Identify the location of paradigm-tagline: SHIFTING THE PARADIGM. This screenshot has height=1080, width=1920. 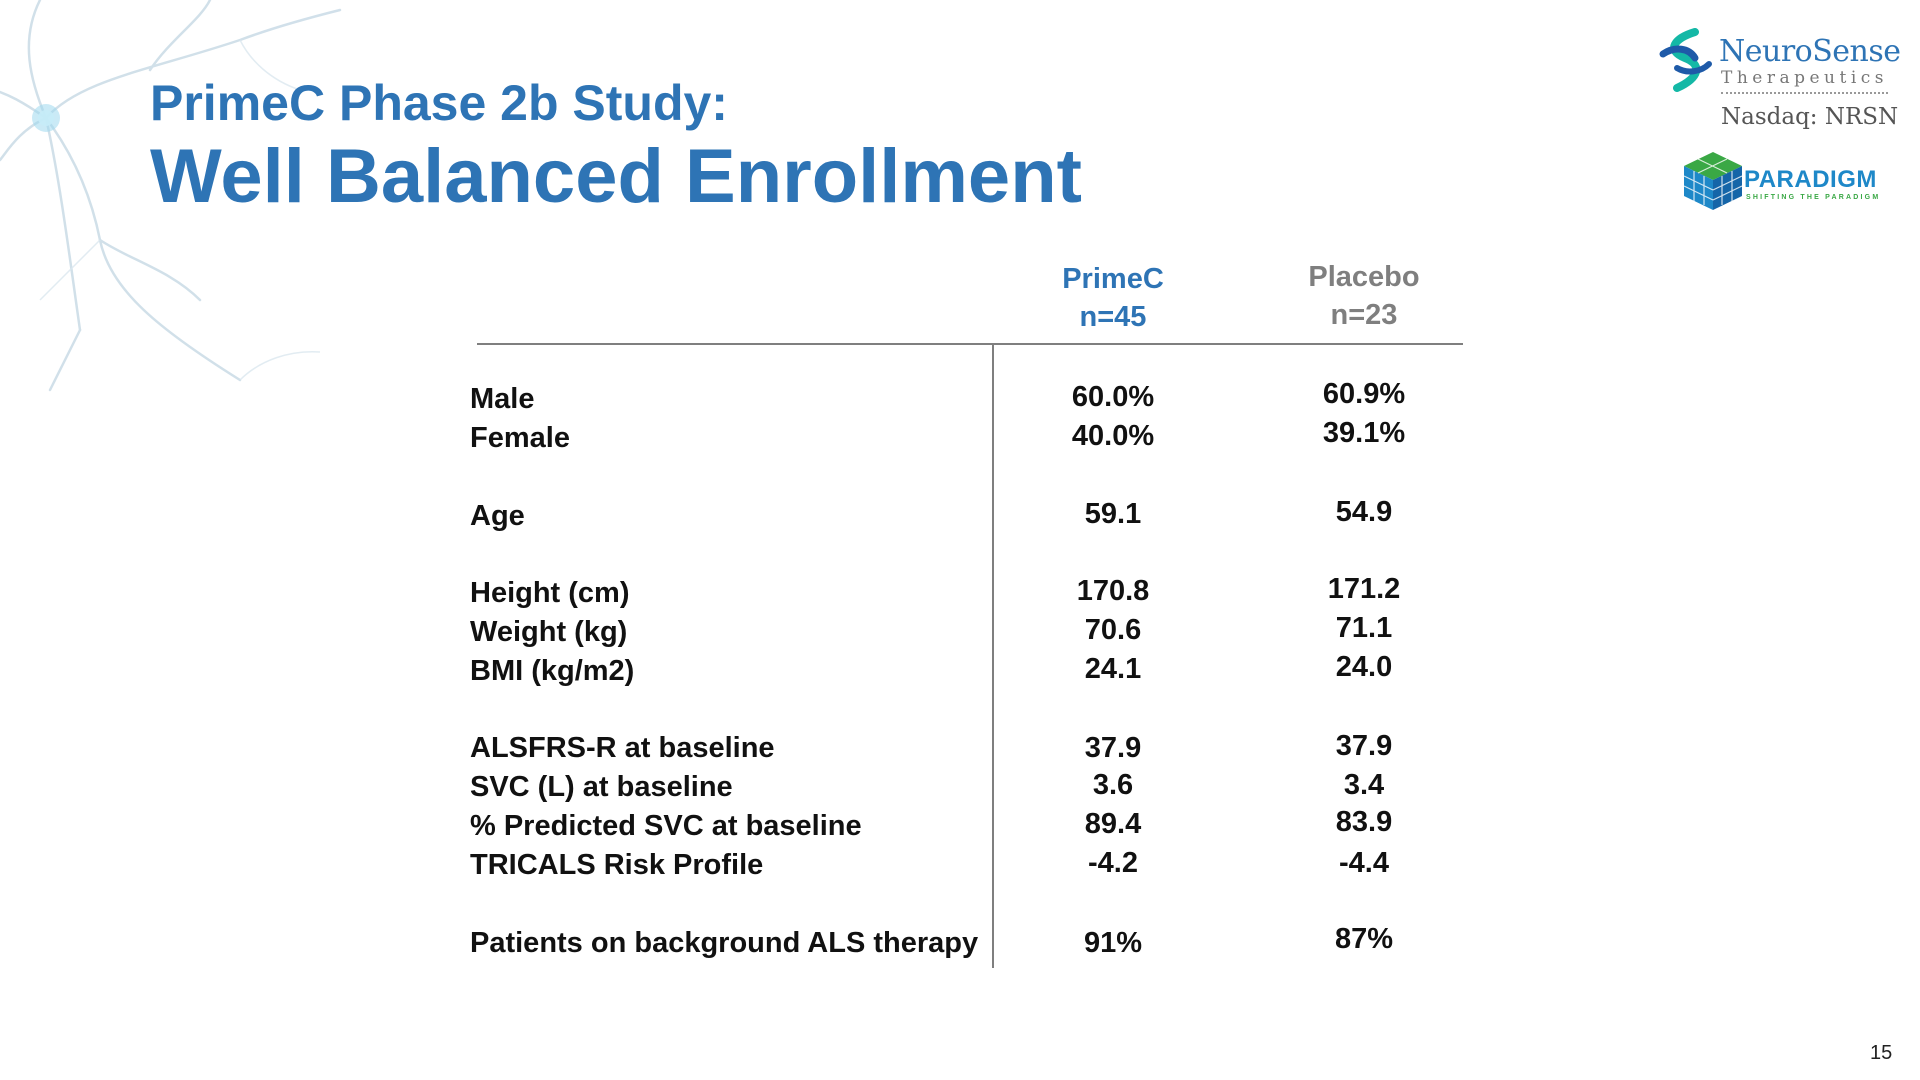
(1813, 197).